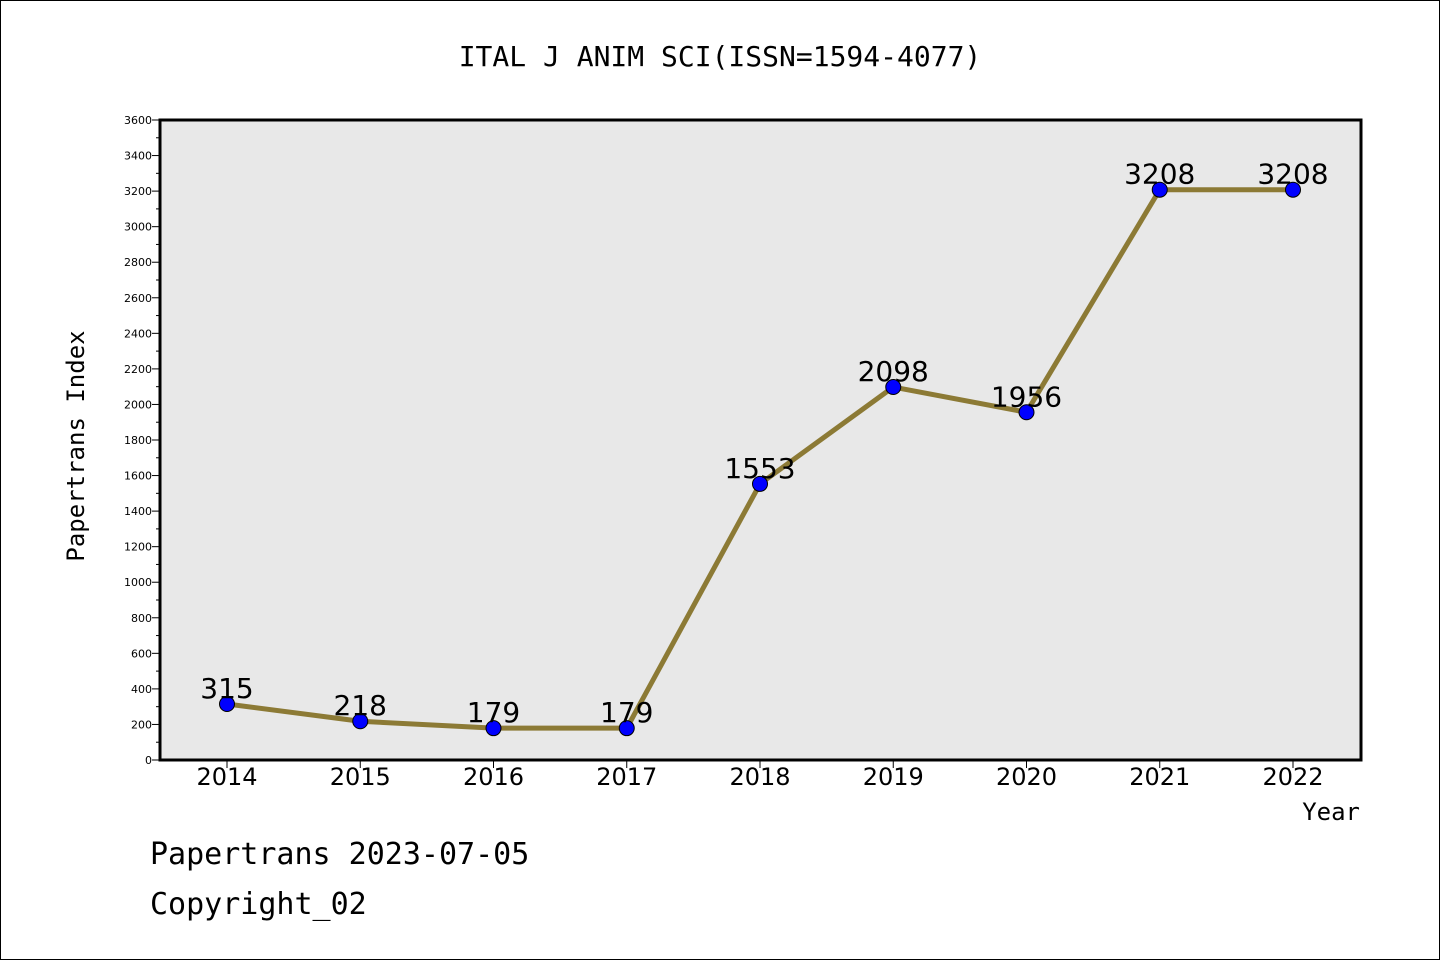 This screenshot has width=1440, height=960. Describe the element at coordinates (339, 854) in the screenshot. I see `footer-date: Papertrans 2023-07-05` at that location.